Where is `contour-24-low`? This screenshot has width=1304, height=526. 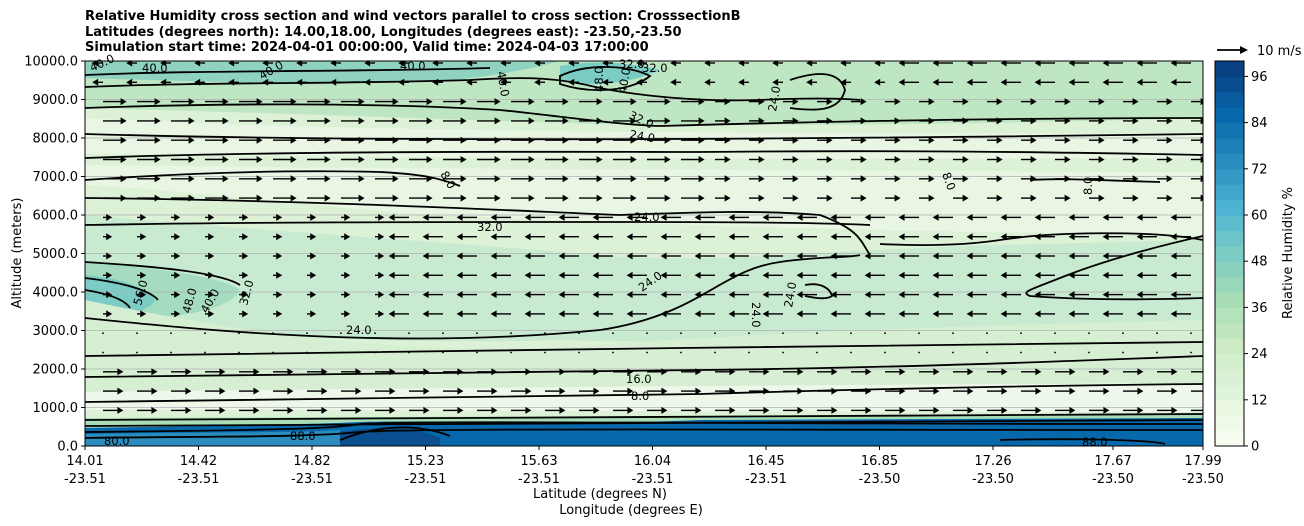 contour-24-low is located at coordinates (644, 349).